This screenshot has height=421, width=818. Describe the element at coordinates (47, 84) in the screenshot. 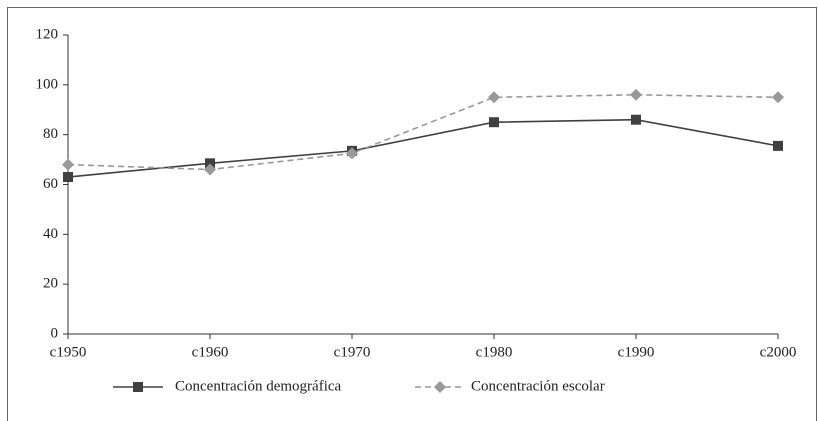

I see `y-tick-label: 100` at that location.